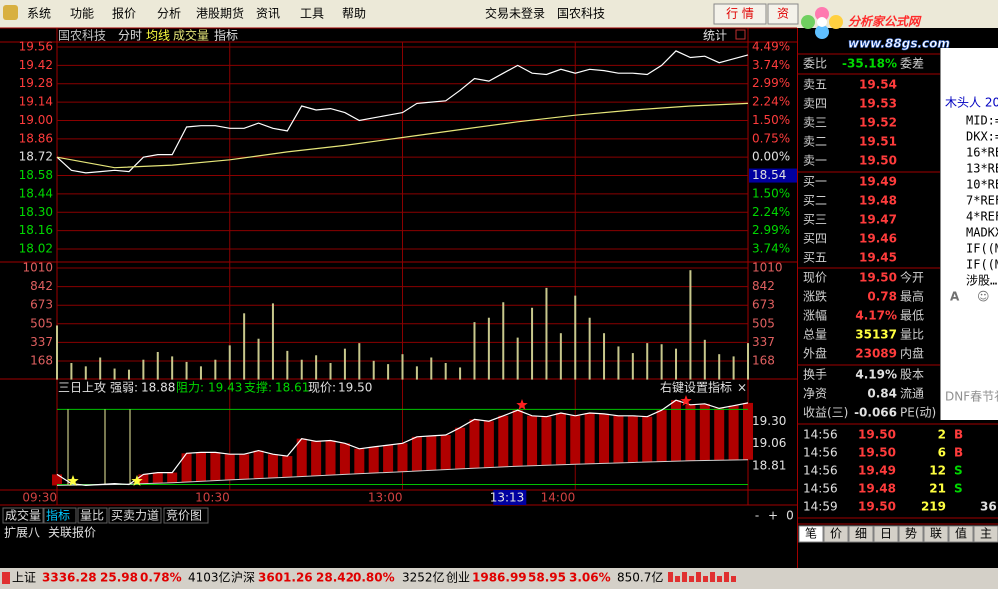  What do you see at coordinates (226, 35) in the screenshot?
I see `header-item: 指标` at bounding box center [226, 35].